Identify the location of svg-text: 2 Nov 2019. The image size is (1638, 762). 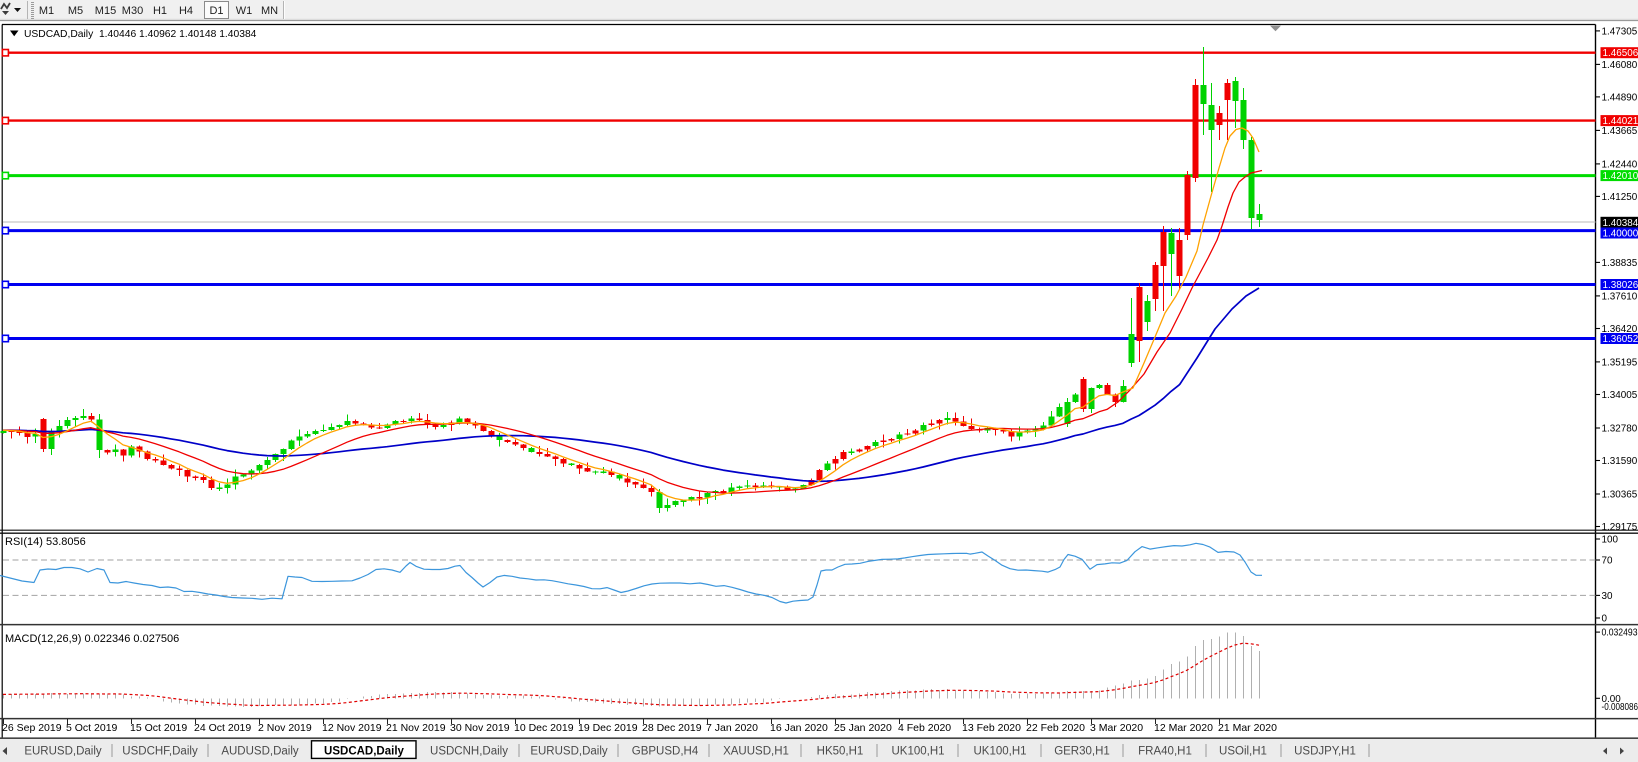
(285, 728).